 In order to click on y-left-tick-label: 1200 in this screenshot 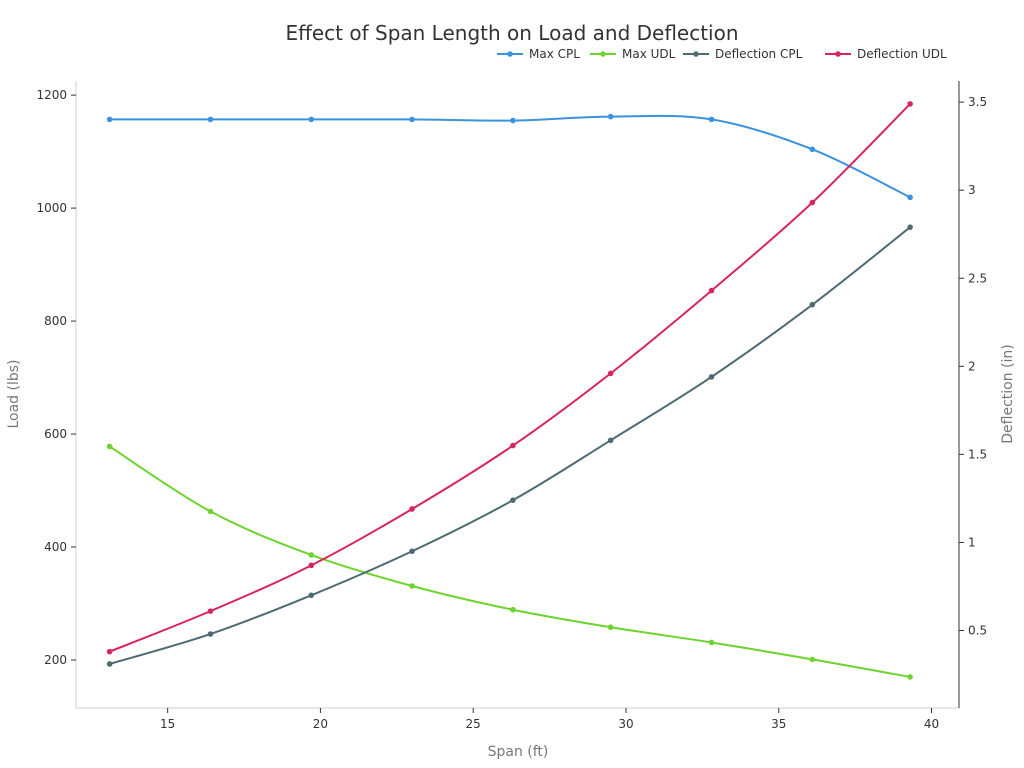, I will do `click(51, 95)`.